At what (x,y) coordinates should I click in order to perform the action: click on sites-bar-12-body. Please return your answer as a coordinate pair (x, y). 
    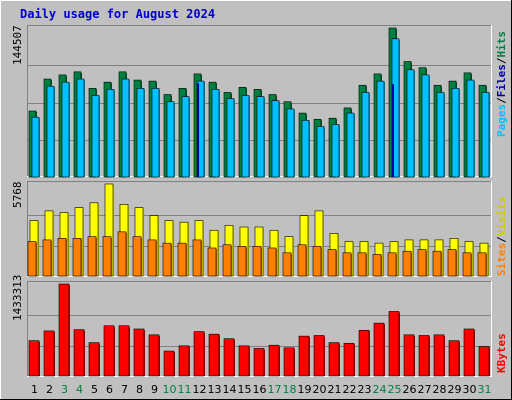
    Looking at the image, I should click on (197, 258).